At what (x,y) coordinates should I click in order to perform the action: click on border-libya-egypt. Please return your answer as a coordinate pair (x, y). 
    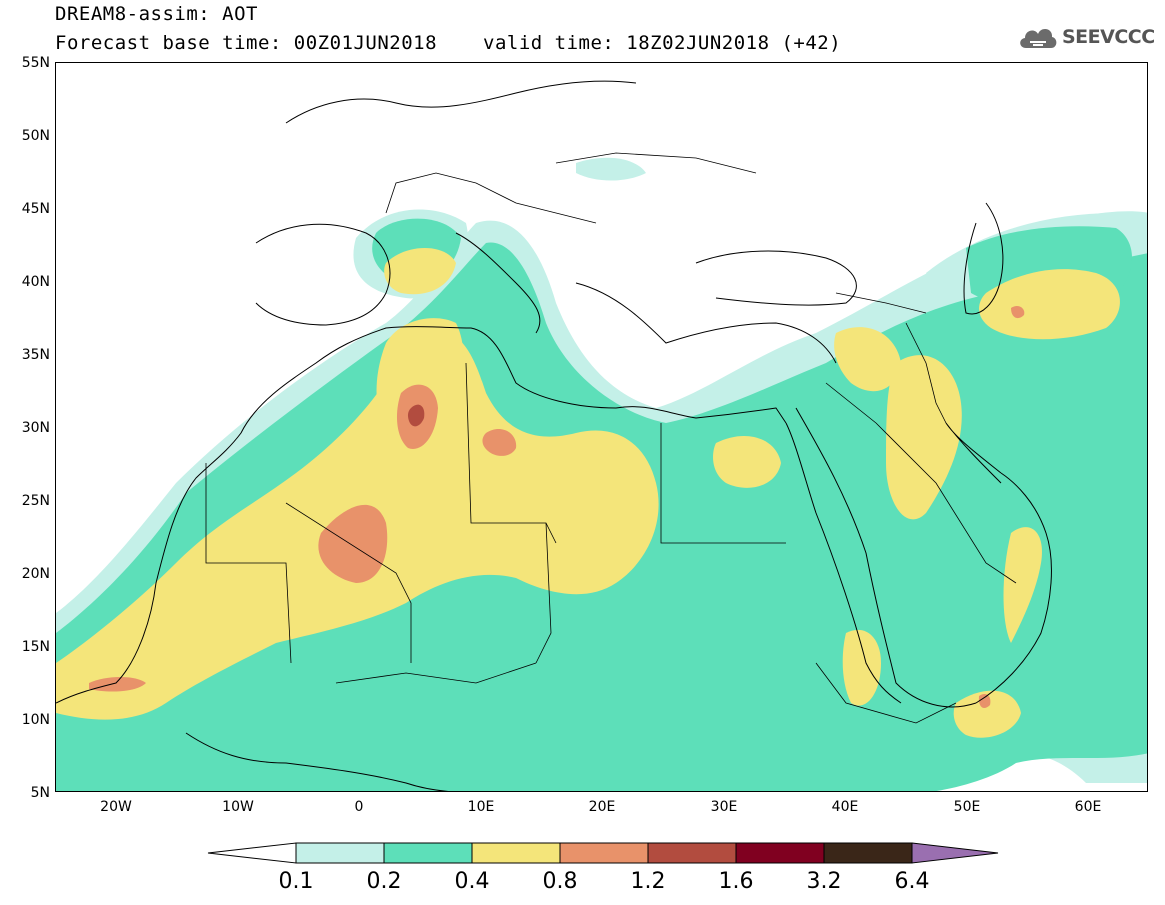
    Looking at the image, I should click on (511, 453).